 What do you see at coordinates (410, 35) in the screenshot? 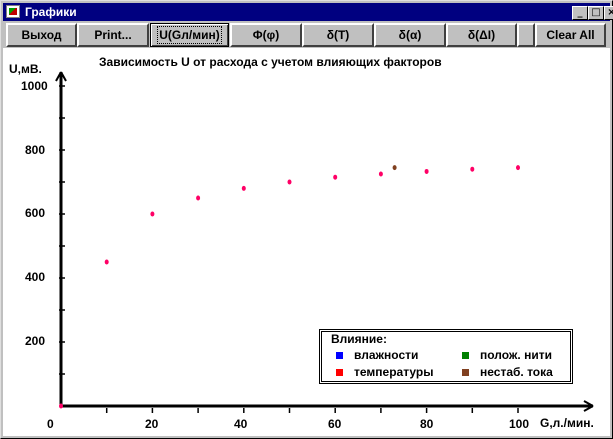
I see `delta-alpha-button: δ(α)` at bounding box center [410, 35].